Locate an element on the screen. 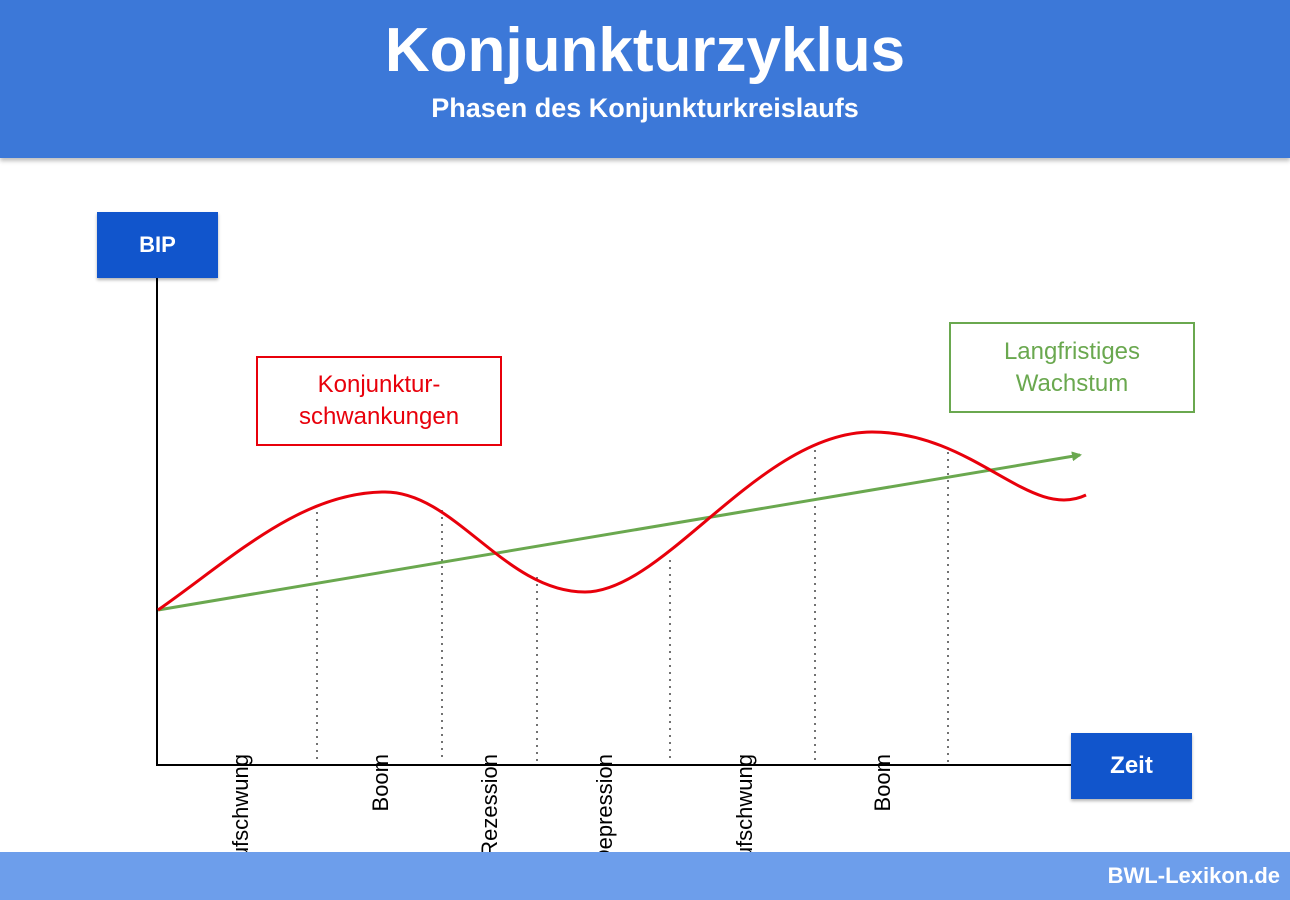 The width and height of the screenshot is (1290, 900). fluctuations-callout: Konjunktur- schwankungen is located at coordinates (379, 401).